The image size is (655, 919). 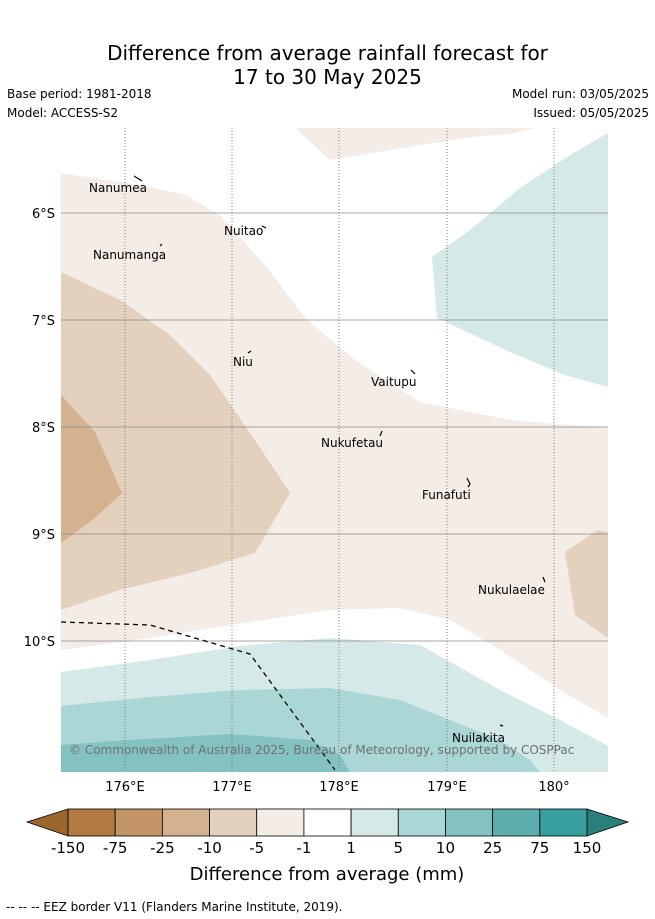 What do you see at coordinates (125, 787) in the screenshot?
I see `lon-label-176e: 176°E` at bounding box center [125, 787].